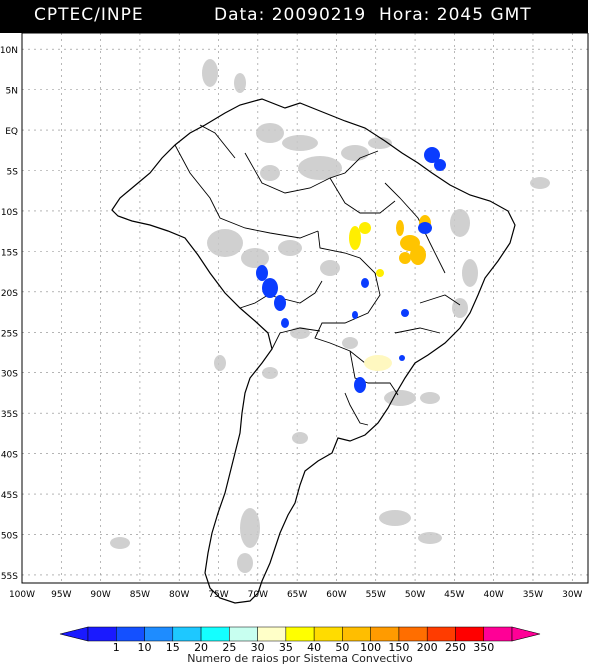  I want to click on legend-tick-label: 35, so click(286, 646).